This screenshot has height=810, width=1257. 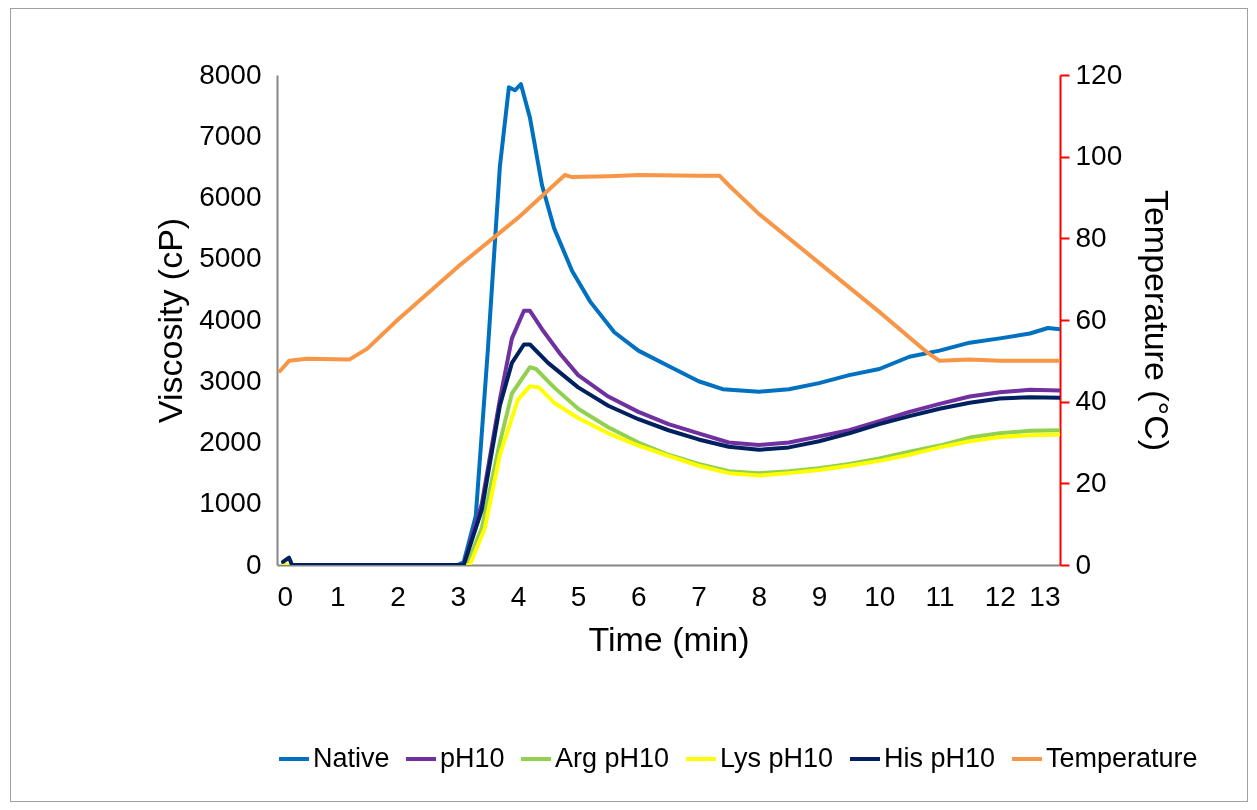 What do you see at coordinates (940, 758) in the screenshot?
I see `legend-label: His pH10` at bounding box center [940, 758].